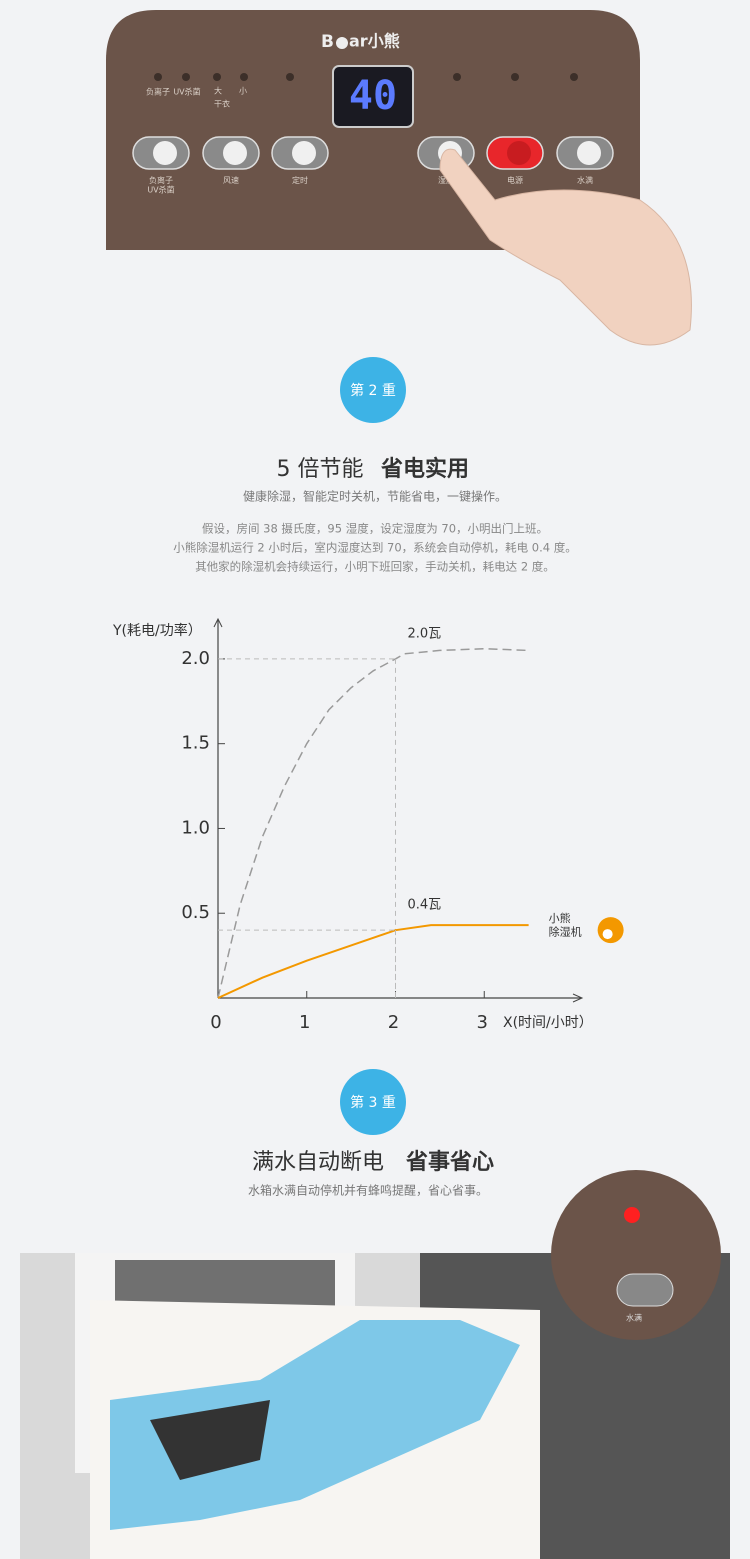 This screenshot has width=750, height=1559. Describe the element at coordinates (157, 630) in the screenshot. I see `y-axis-label: Y(耗电/功率）` at that location.